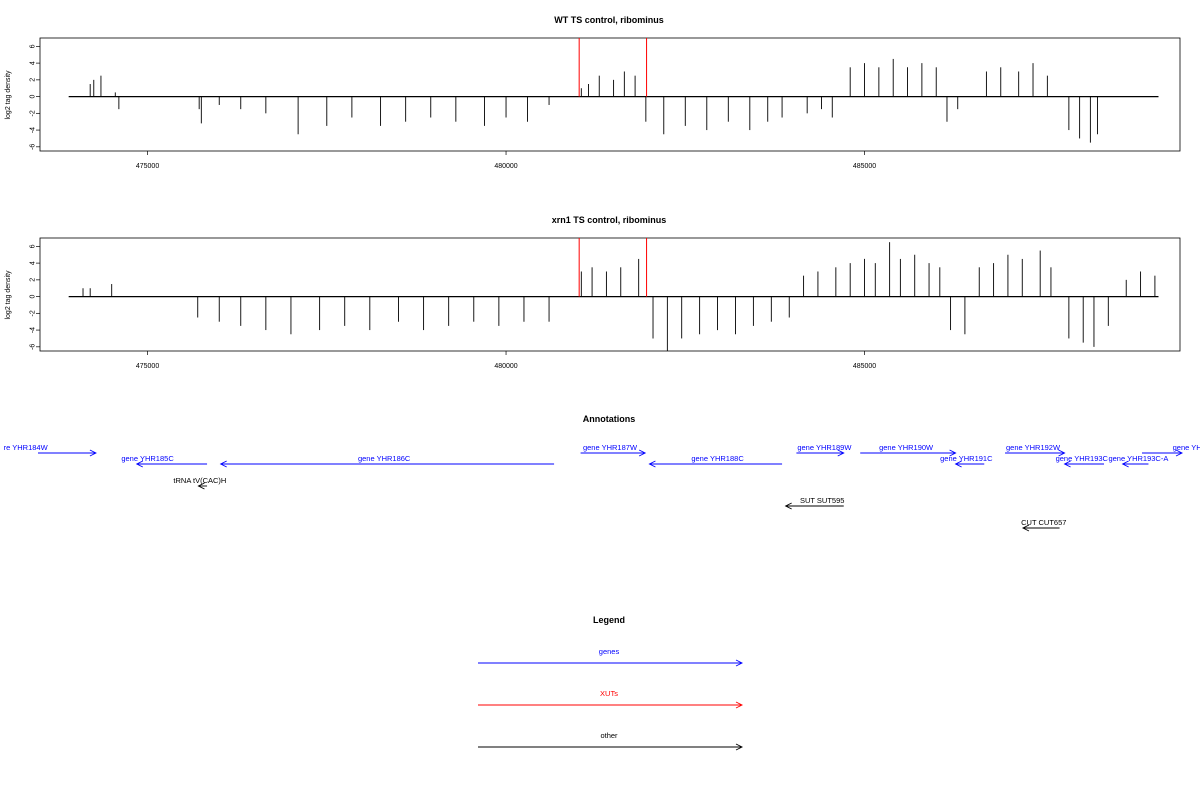 The image size is (1200, 800). What do you see at coordinates (717, 458) in the screenshot?
I see `gene-feature-label: gene YHR188C` at bounding box center [717, 458].